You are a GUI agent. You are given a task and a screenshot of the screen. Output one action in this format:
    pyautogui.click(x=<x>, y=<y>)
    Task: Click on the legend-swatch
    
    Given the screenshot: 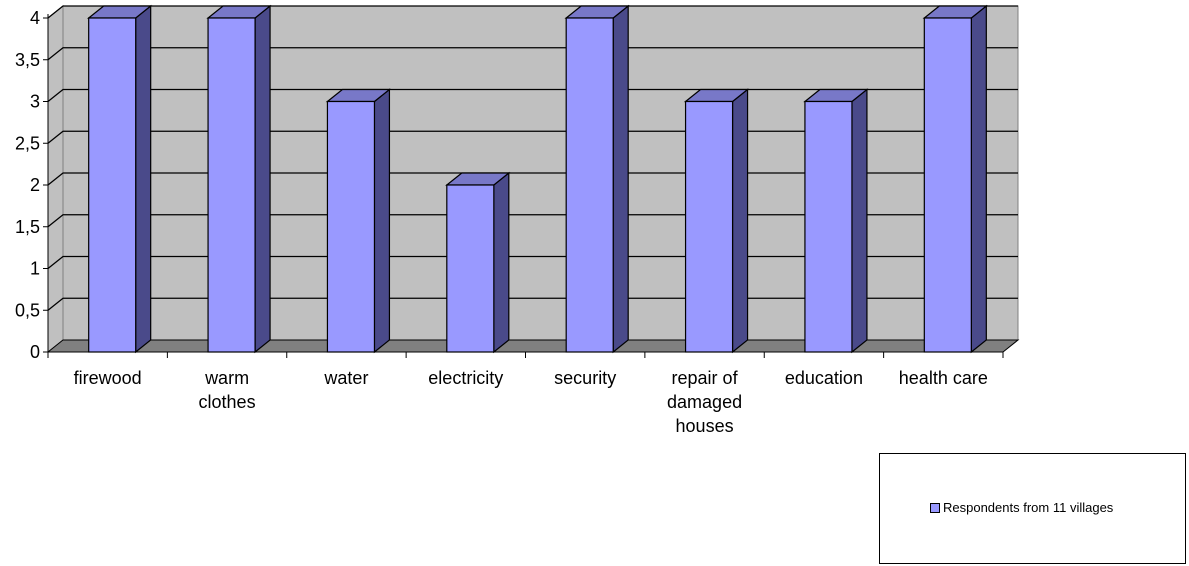 What is the action you would take?
    pyautogui.click(x=935, y=507)
    